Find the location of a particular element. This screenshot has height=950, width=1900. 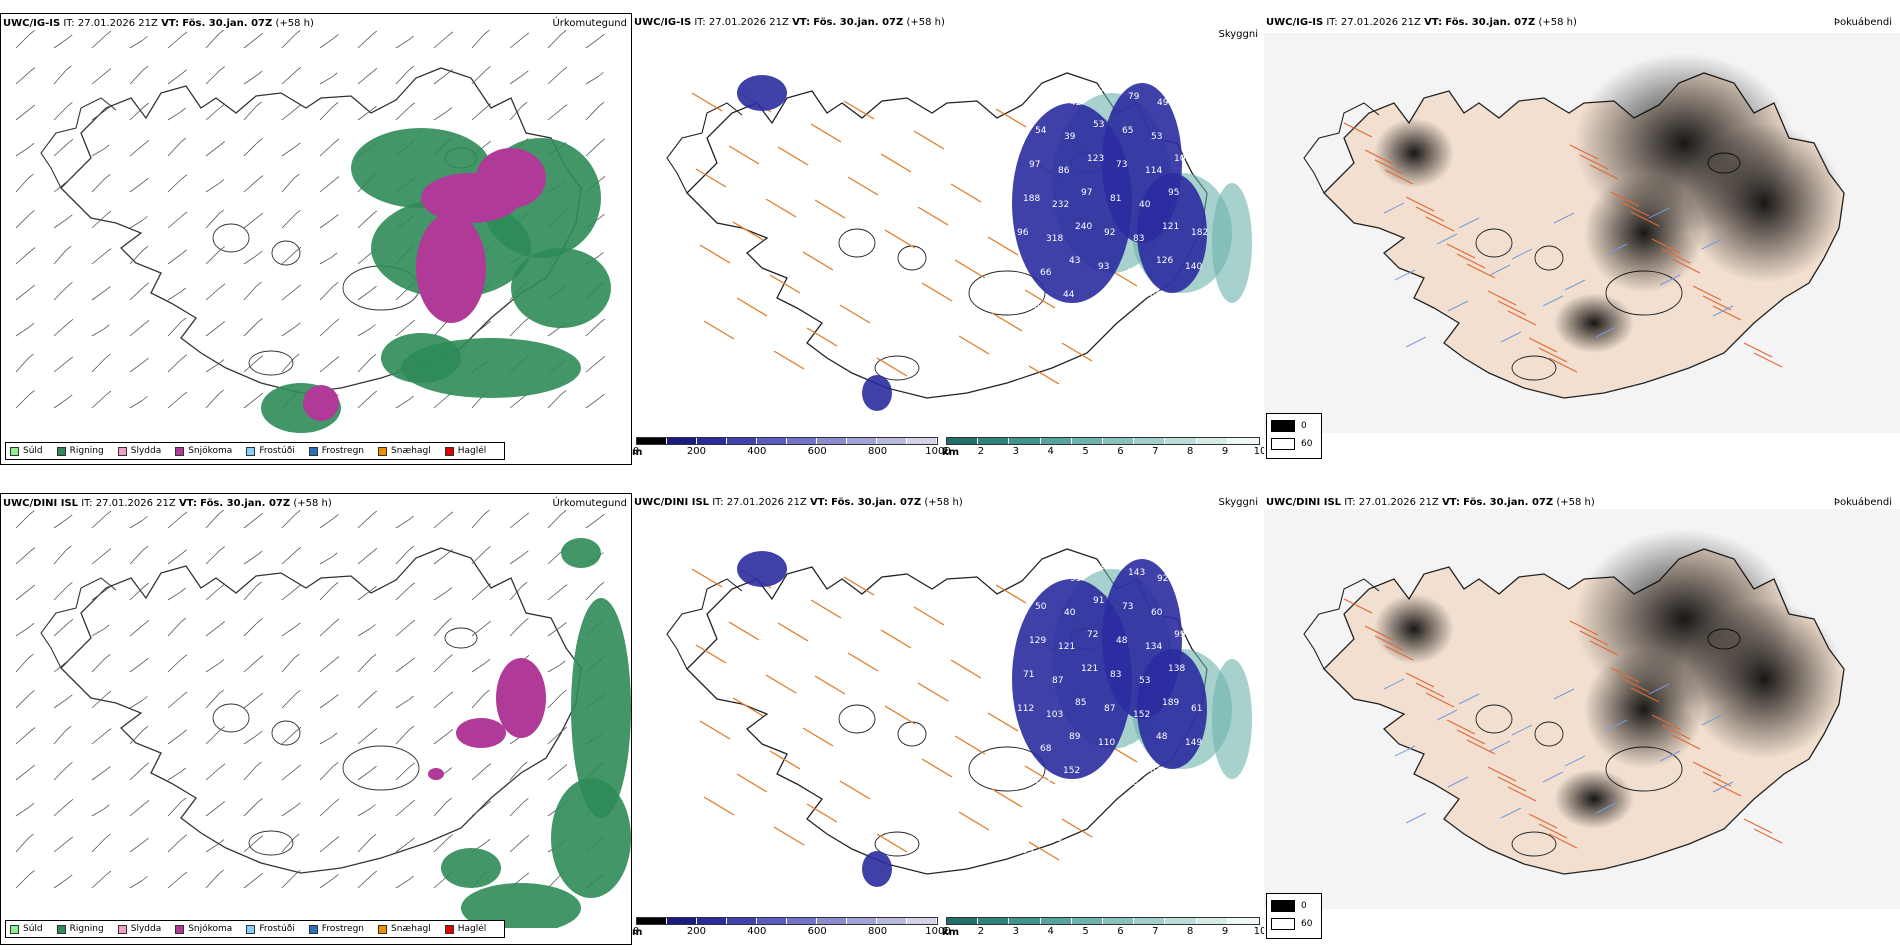

visibility-value-label: 110 is located at coordinates (1106, 743).